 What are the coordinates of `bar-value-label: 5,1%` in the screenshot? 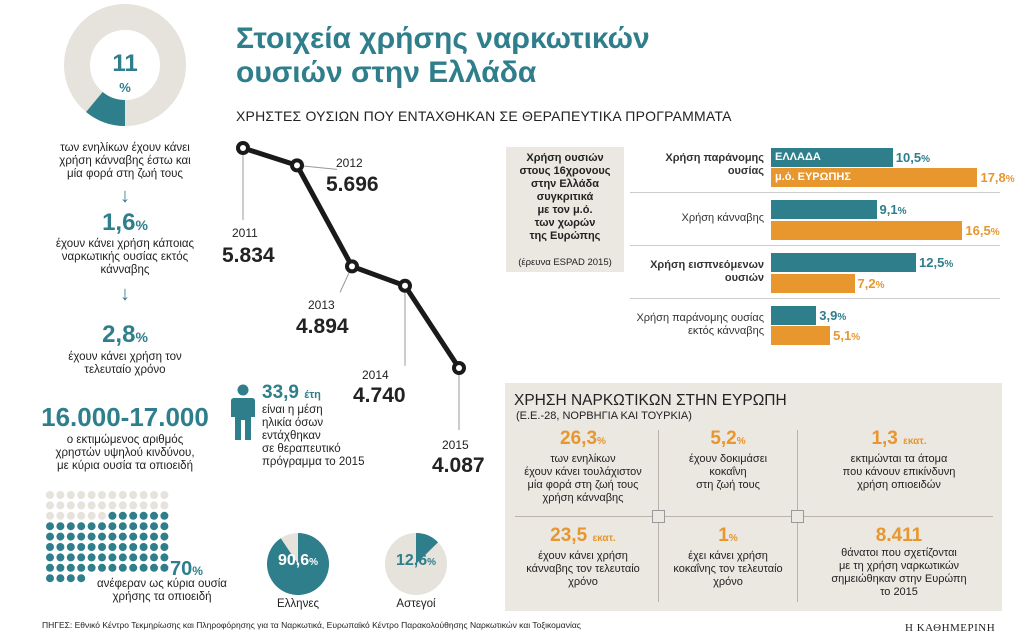 It's located at (847, 335).